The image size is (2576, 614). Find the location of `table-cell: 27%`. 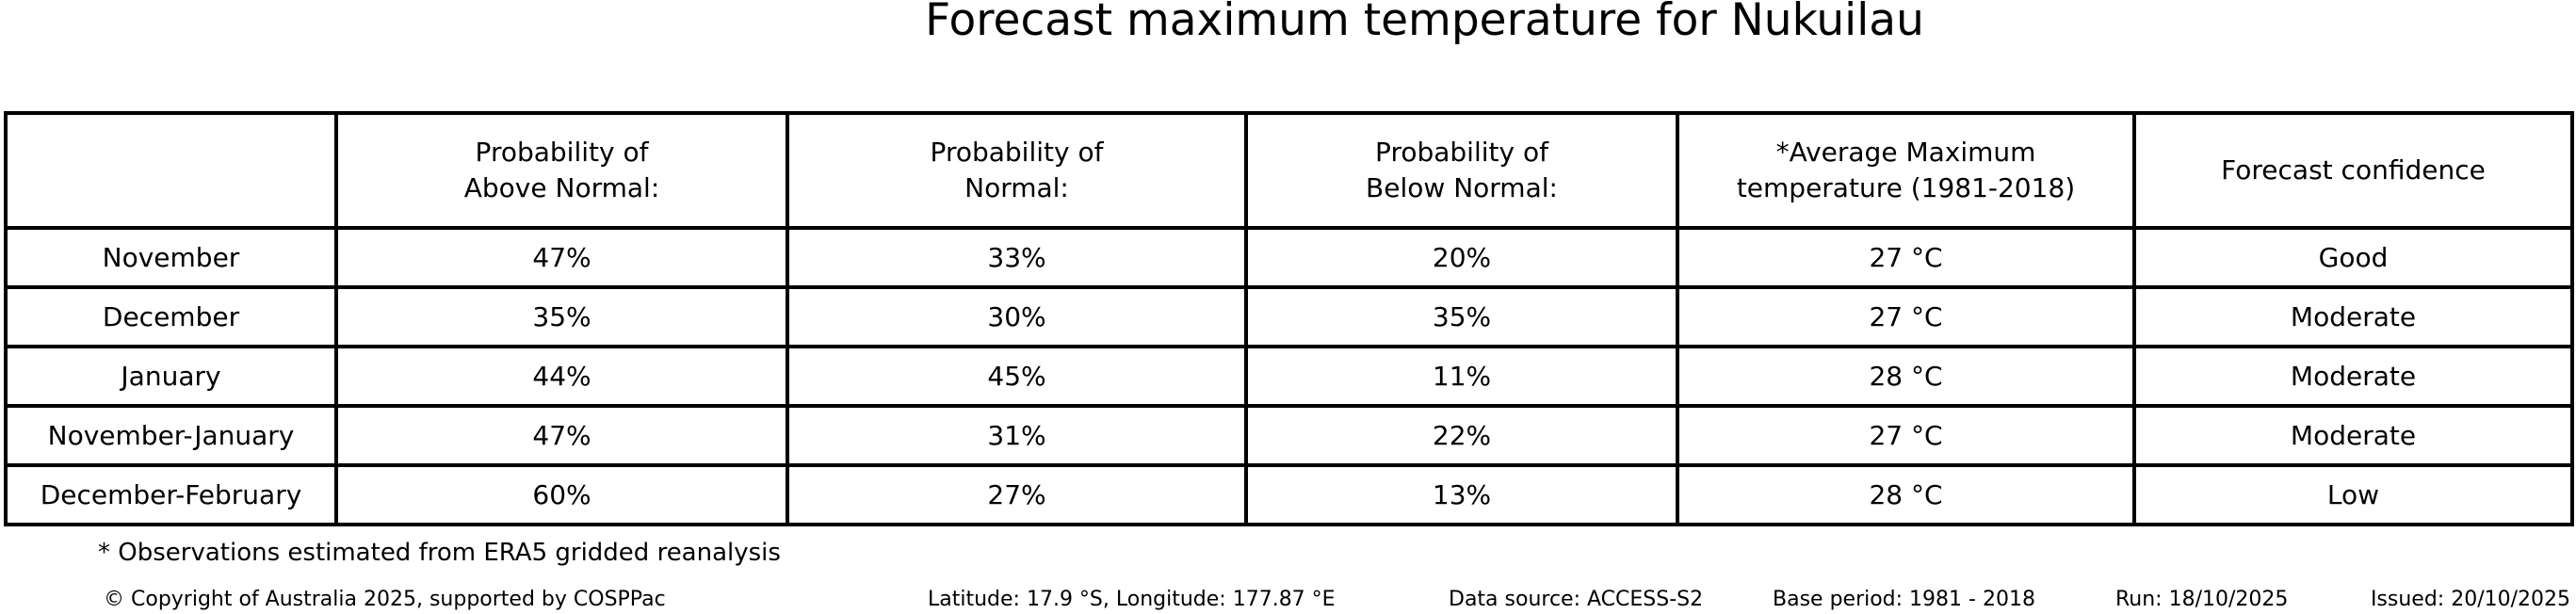

table-cell: 27% is located at coordinates (1017, 494).